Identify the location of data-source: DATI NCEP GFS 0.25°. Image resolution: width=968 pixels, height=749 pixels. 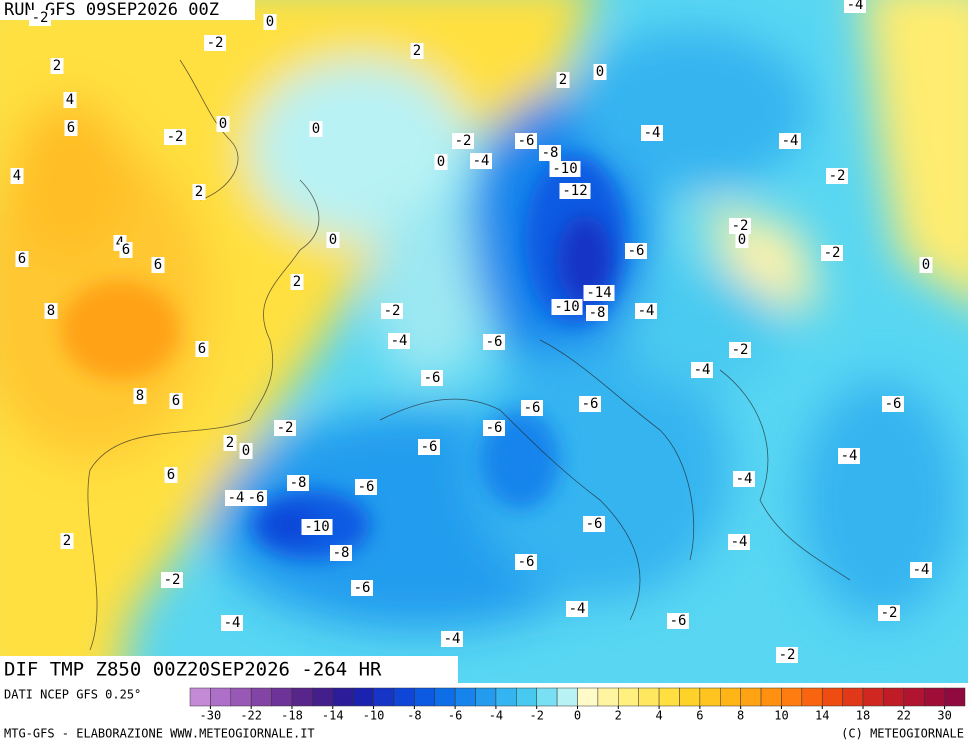
(72, 695).